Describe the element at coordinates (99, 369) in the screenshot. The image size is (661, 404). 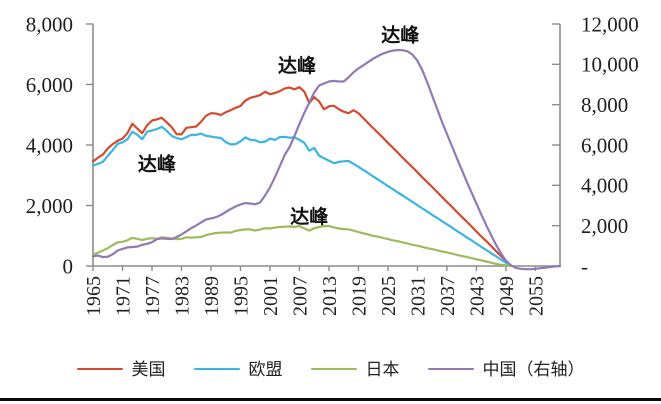
I see `legend-swatch-usa` at that location.